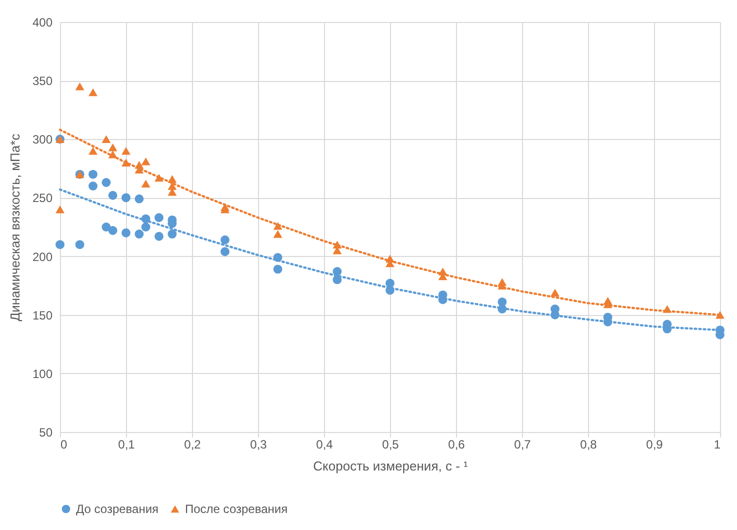 The image size is (737, 530). Describe the element at coordinates (46, 433) in the screenshot. I see `y-tick-label: 50` at that location.